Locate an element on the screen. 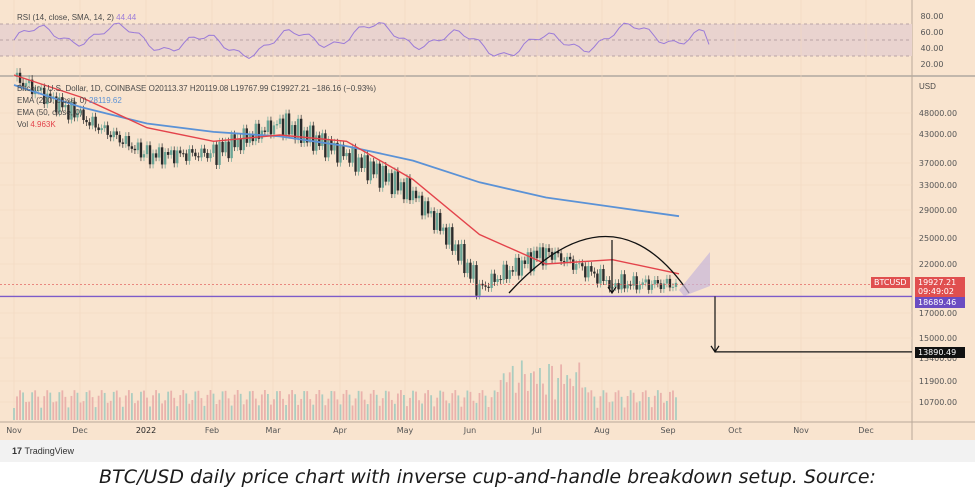  volume-group is located at coordinates (345, 390).